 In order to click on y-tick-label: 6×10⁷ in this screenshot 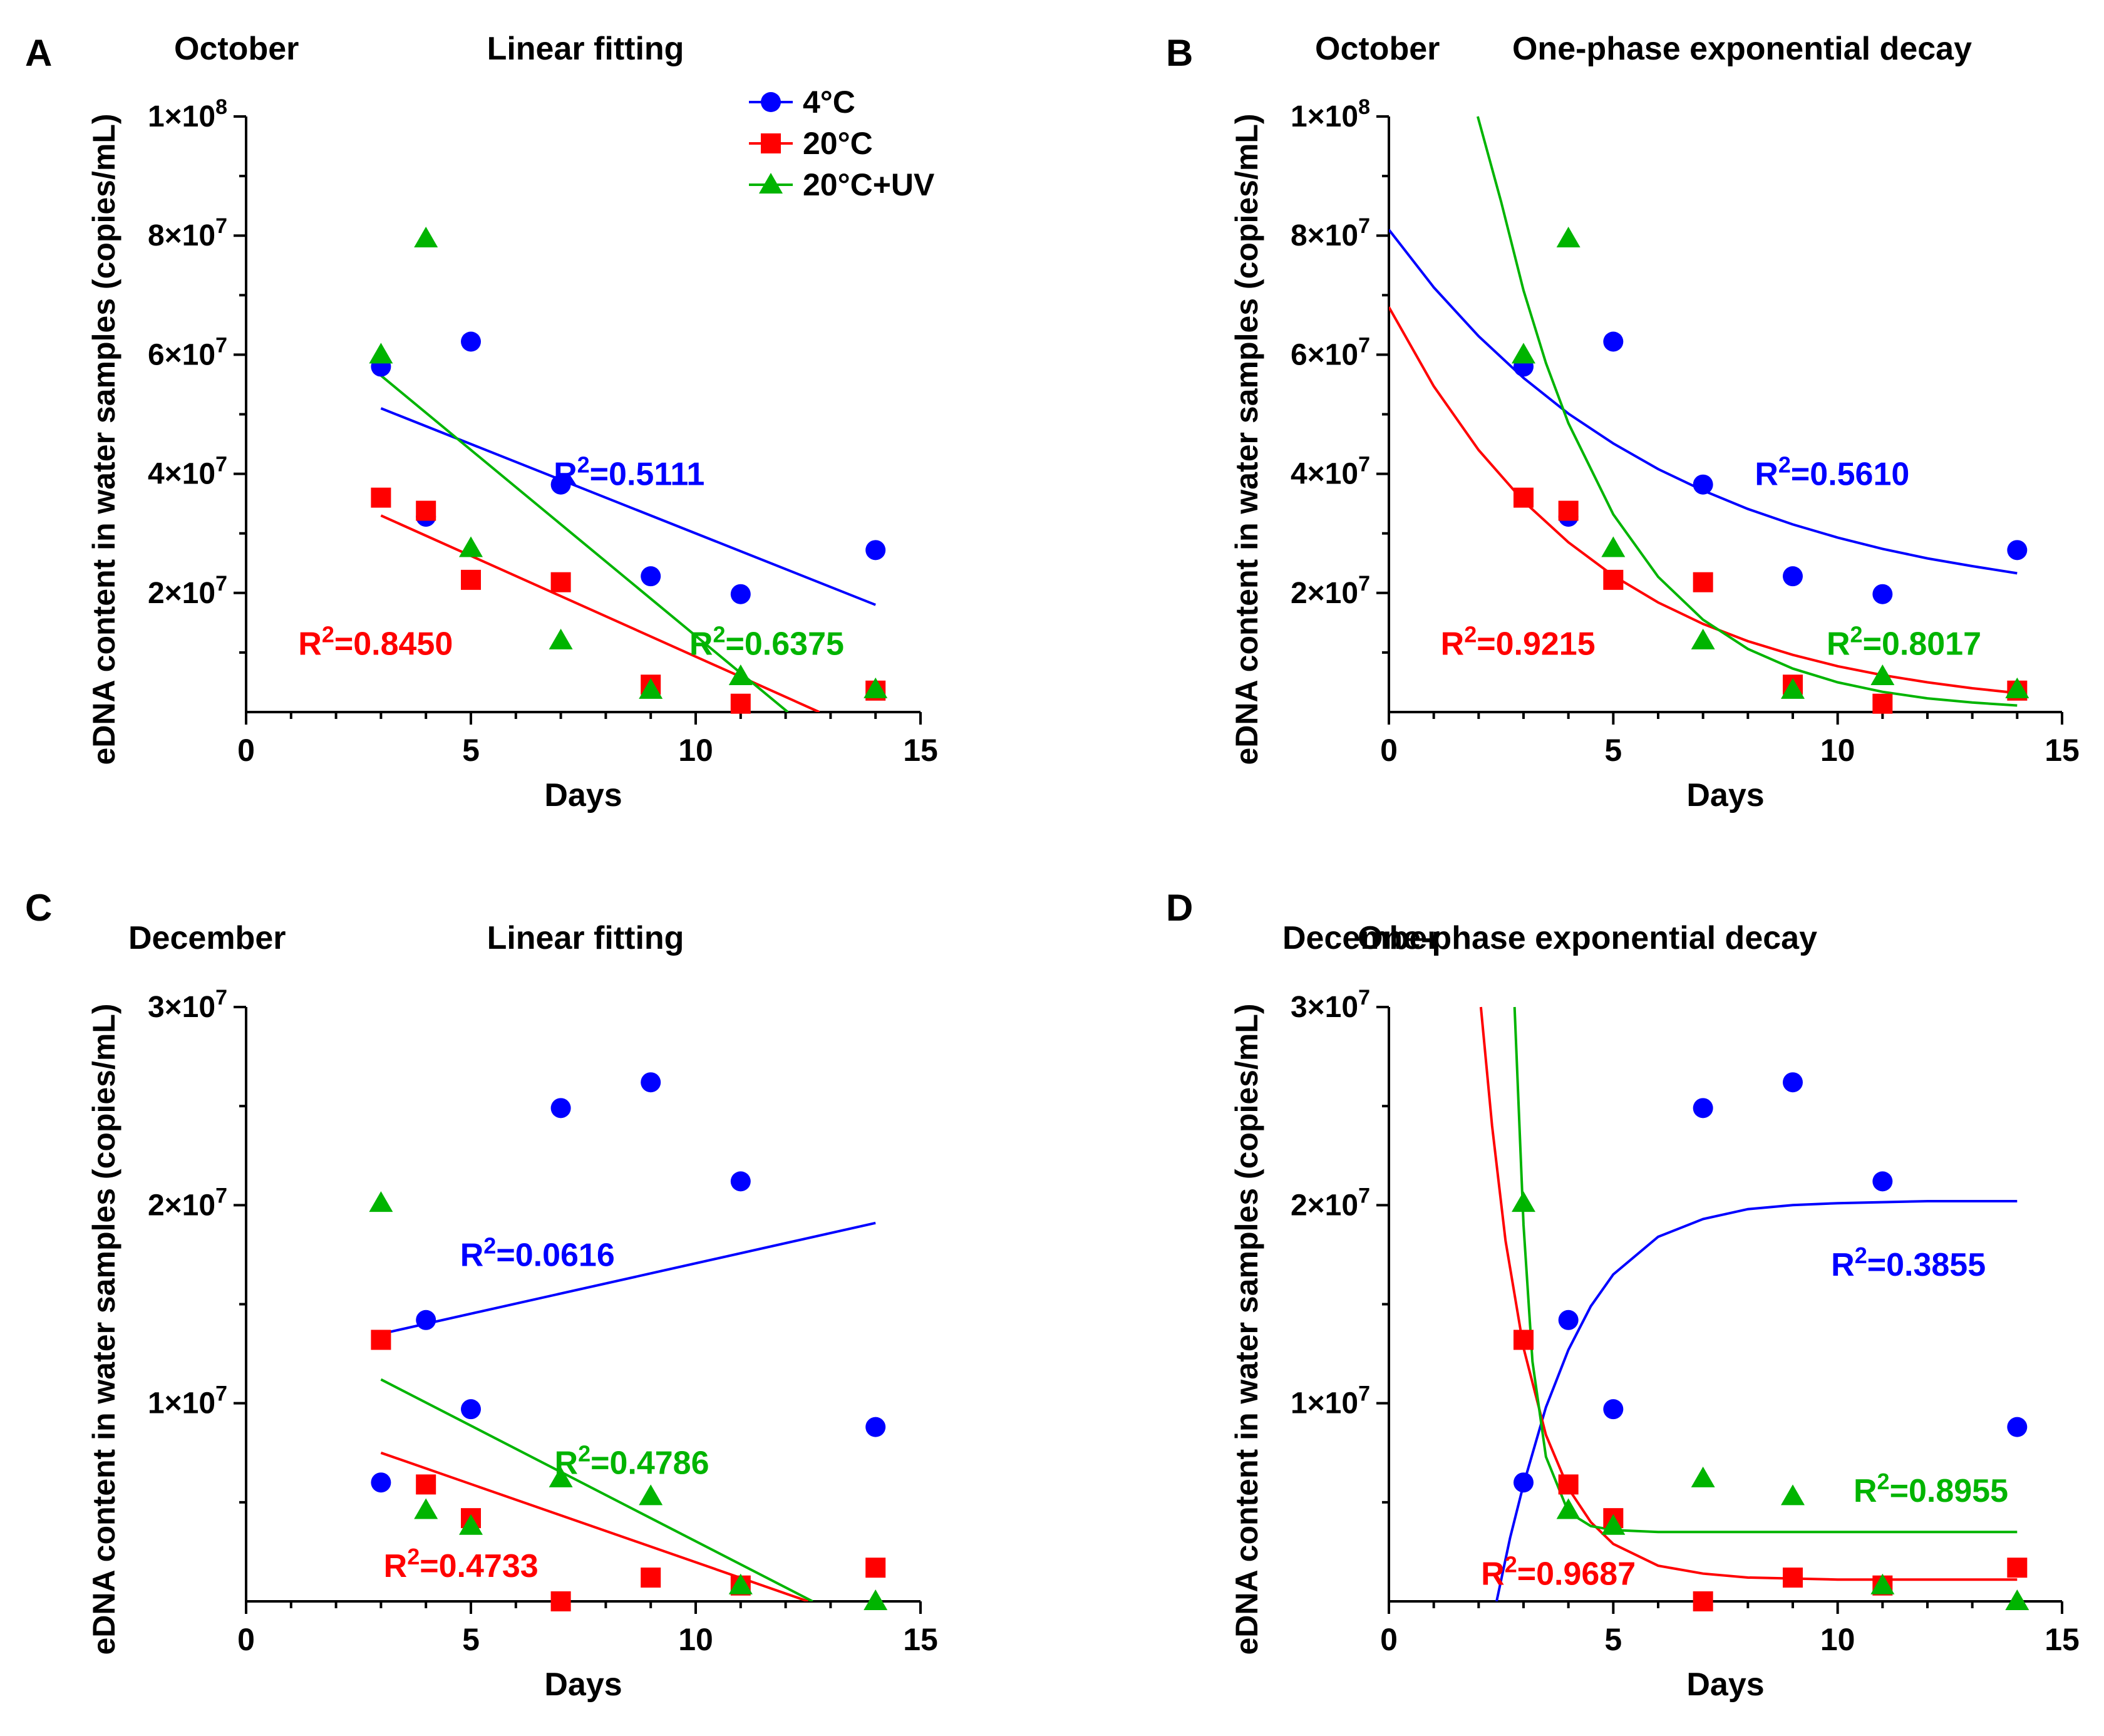, I will do `click(187, 352)`.